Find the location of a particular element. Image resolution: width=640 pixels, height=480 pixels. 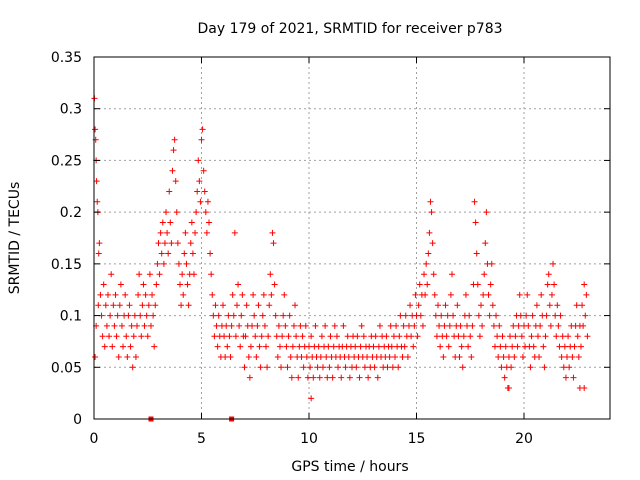

y-tick-label: 0.2 is located at coordinates (71, 213).